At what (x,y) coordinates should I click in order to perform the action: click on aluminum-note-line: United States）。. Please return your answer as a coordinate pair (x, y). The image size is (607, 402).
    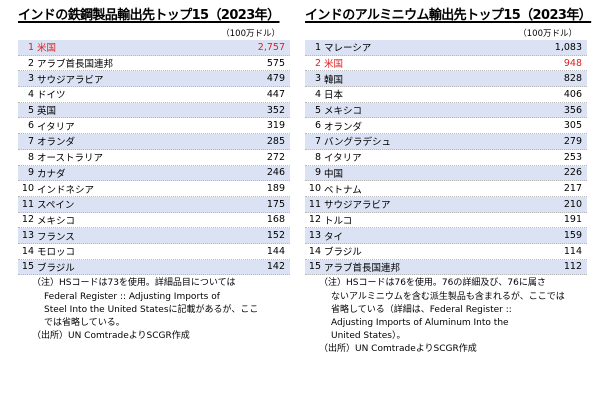
    Looking at the image, I should click on (368, 336).